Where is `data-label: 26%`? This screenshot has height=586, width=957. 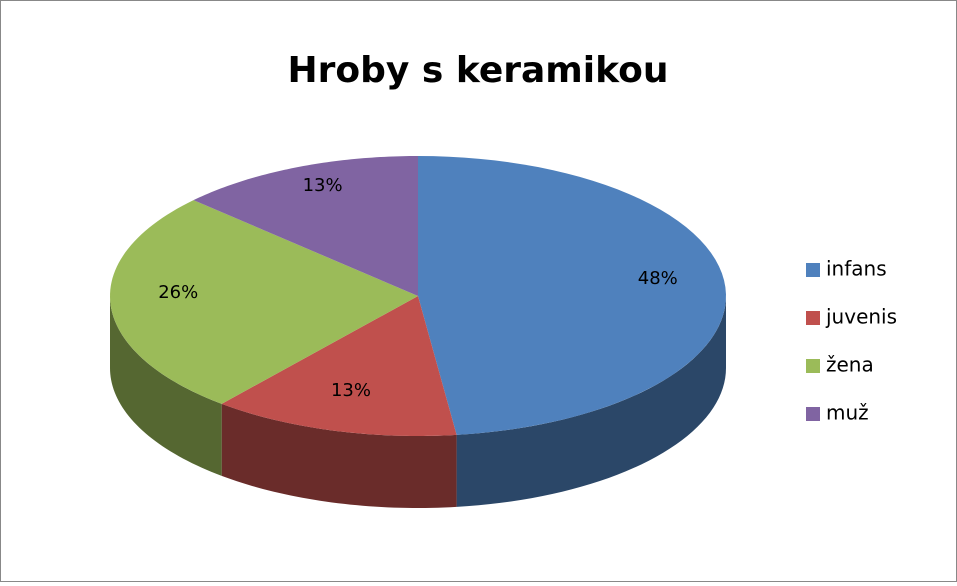
data-label: 26% is located at coordinates (178, 292).